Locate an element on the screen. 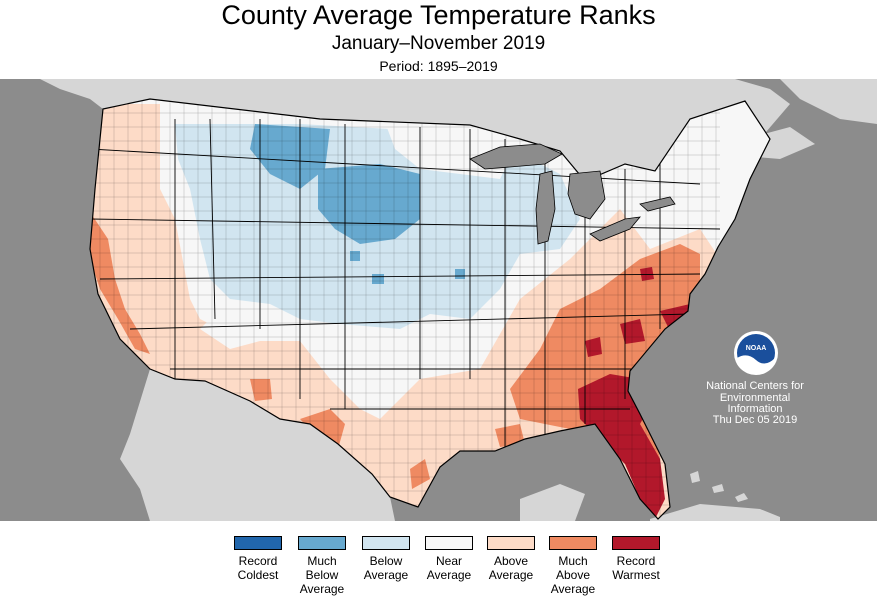 The image size is (877, 597). legend-label: Above Average is located at coordinates (511, 568).